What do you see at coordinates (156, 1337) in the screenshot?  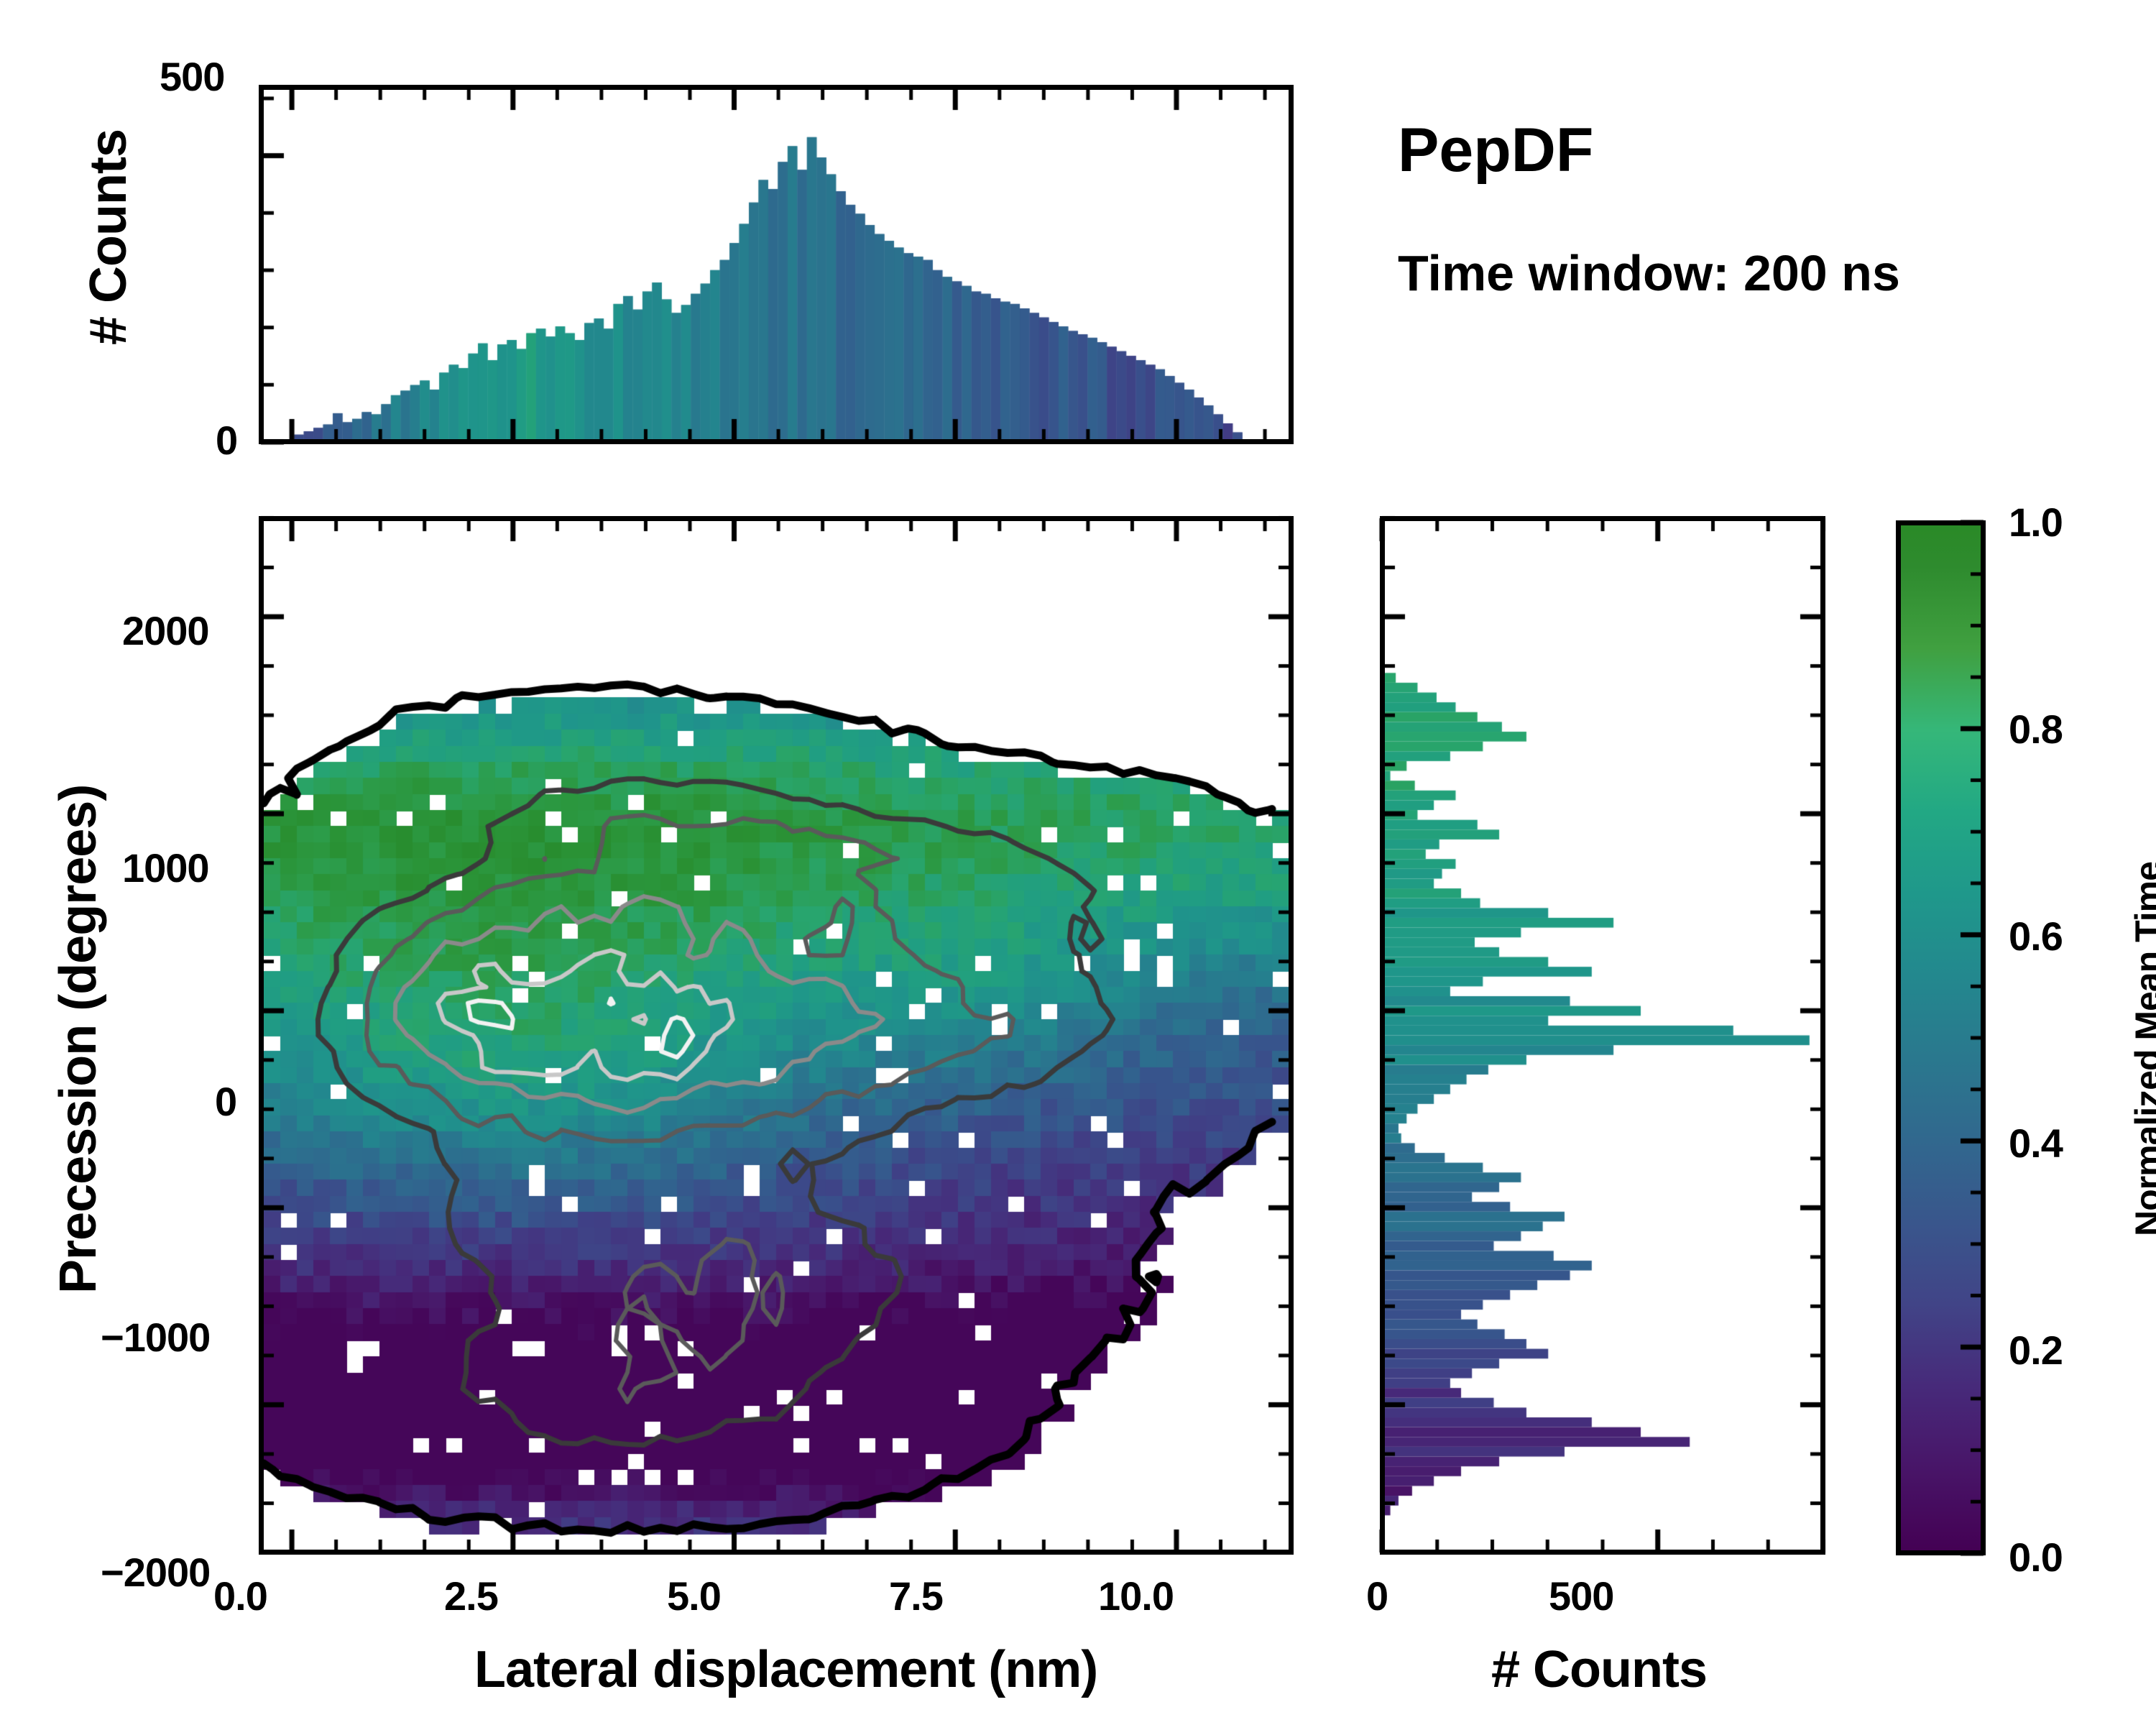 I see `main-ytick-m1000: −1000` at bounding box center [156, 1337].